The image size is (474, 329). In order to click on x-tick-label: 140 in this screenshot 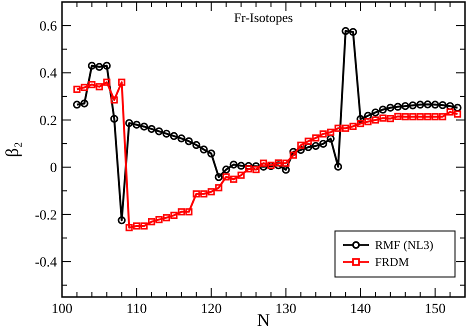, I will do `click(361, 309)`.